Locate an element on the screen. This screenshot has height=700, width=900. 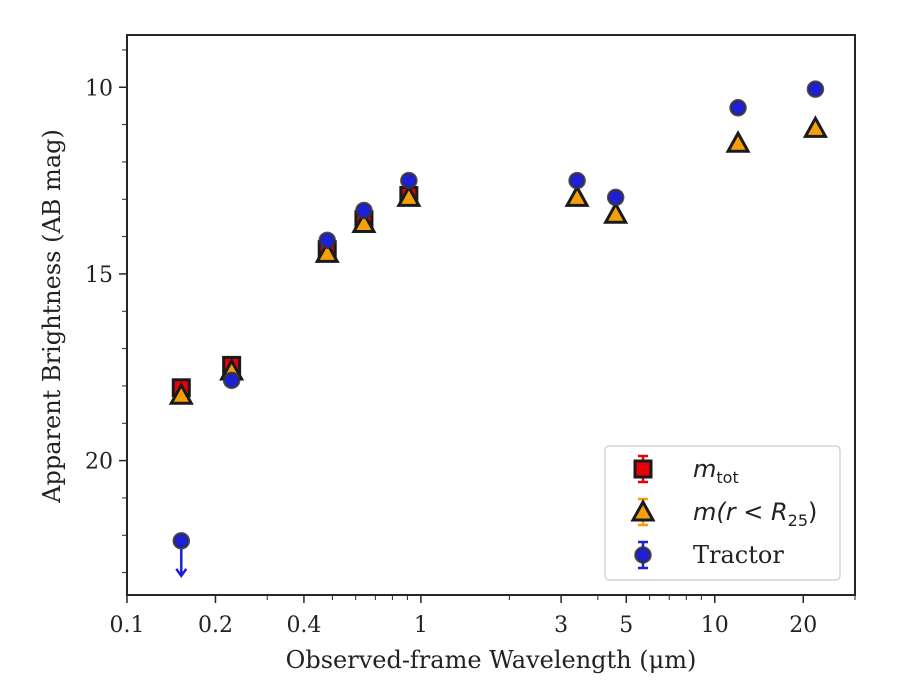
legend-label-subscript: 25 is located at coordinates (798, 520).